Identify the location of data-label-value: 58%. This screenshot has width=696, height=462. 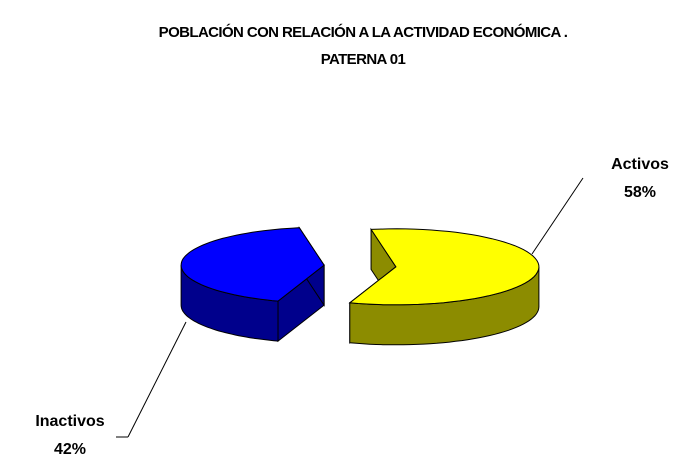
(640, 192).